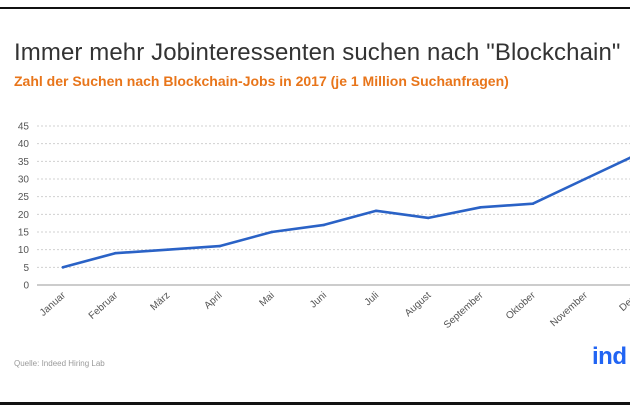 The height and width of the screenshot is (412, 630). I want to click on x-tick-label: Oktober, so click(521, 306).